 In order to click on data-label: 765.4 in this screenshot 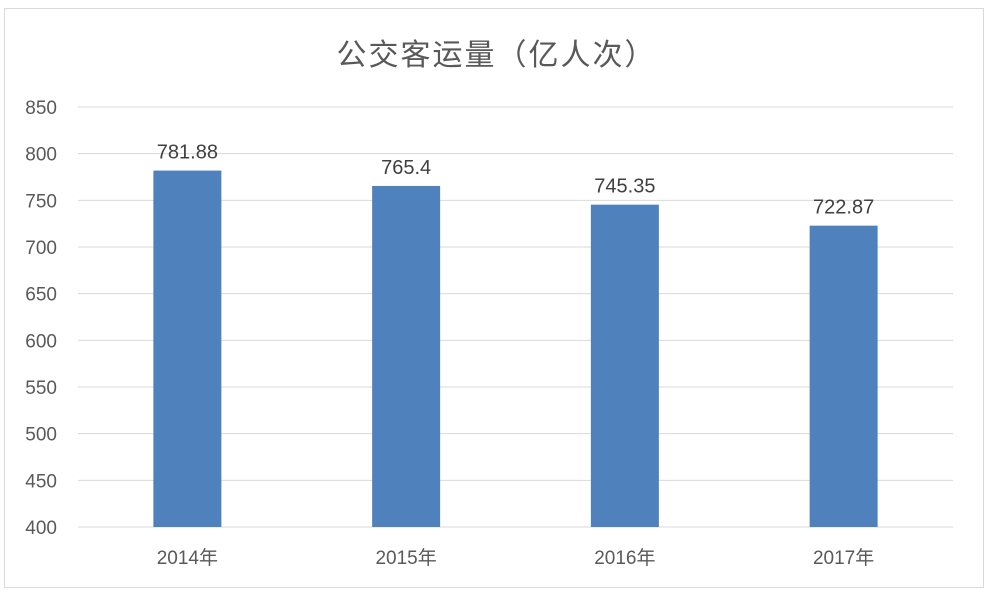, I will do `click(406, 168)`.